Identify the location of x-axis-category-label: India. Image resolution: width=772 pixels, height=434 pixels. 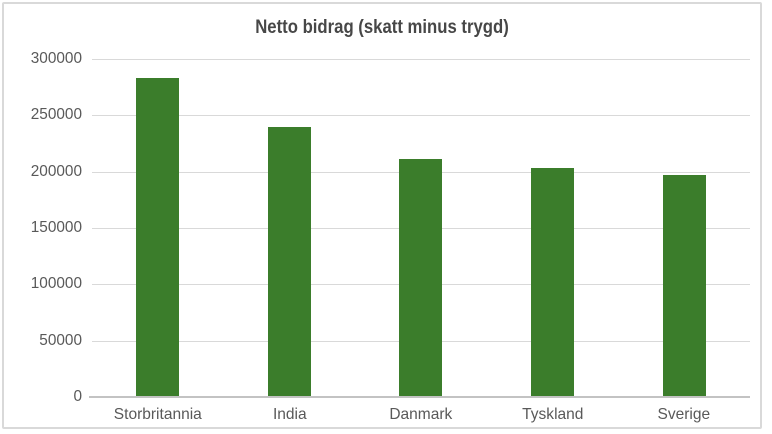
(289, 414).